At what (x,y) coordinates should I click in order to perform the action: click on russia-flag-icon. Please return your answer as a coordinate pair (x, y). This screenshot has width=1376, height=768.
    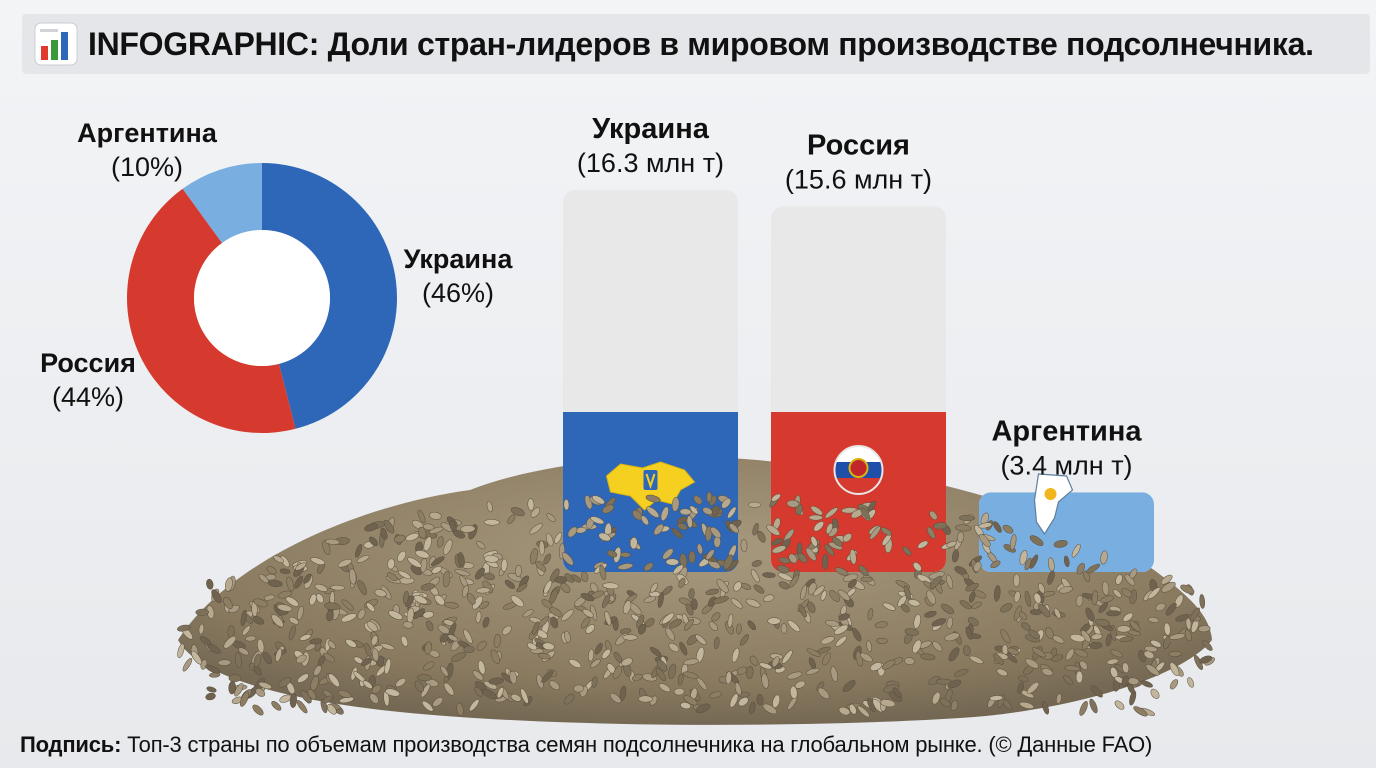
    Looking at the image, I should click on (858, 470).